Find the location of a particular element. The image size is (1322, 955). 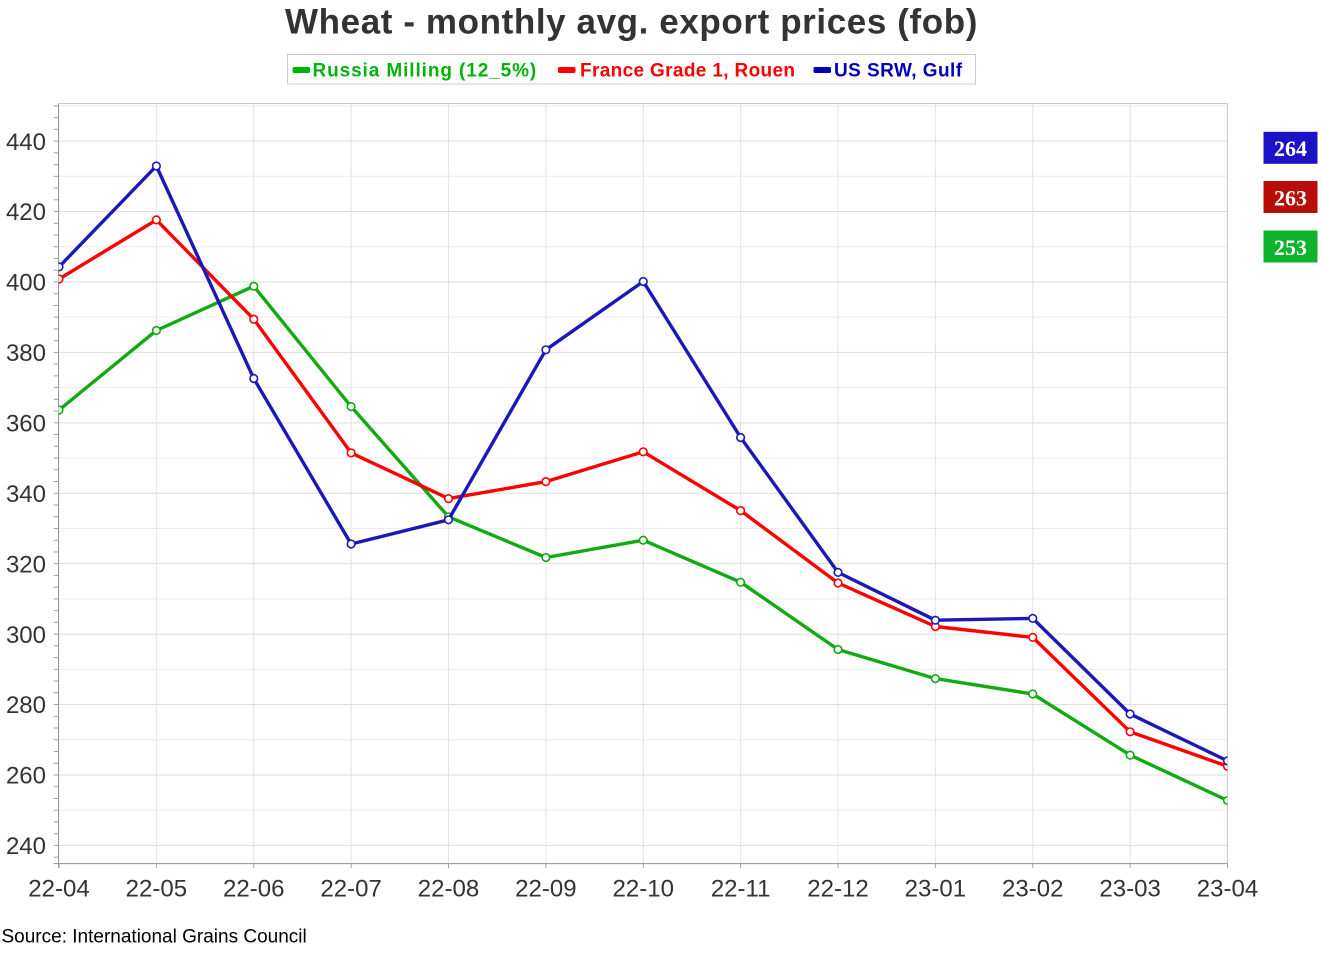

svg-text: 360 is located at coordinates (26, 424).